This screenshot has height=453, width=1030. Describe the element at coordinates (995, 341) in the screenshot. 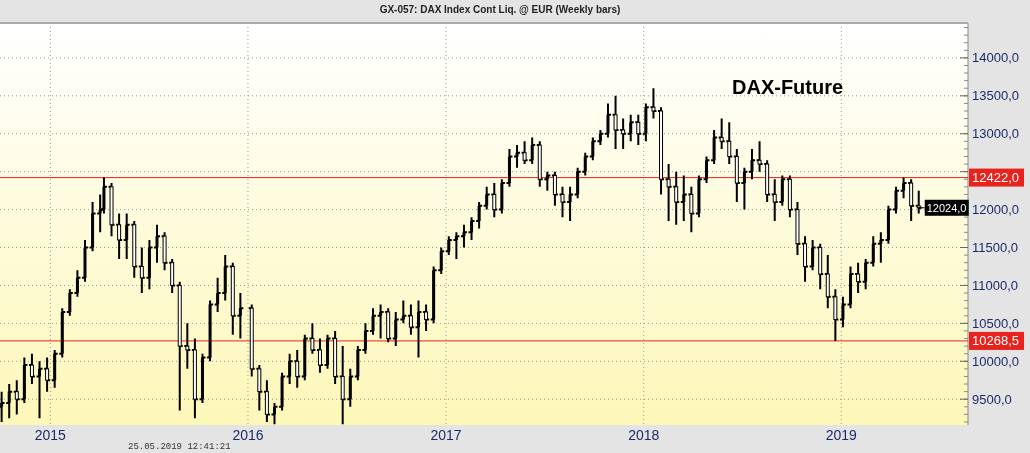

I see `ref-line-label: 10268,5` at that location.